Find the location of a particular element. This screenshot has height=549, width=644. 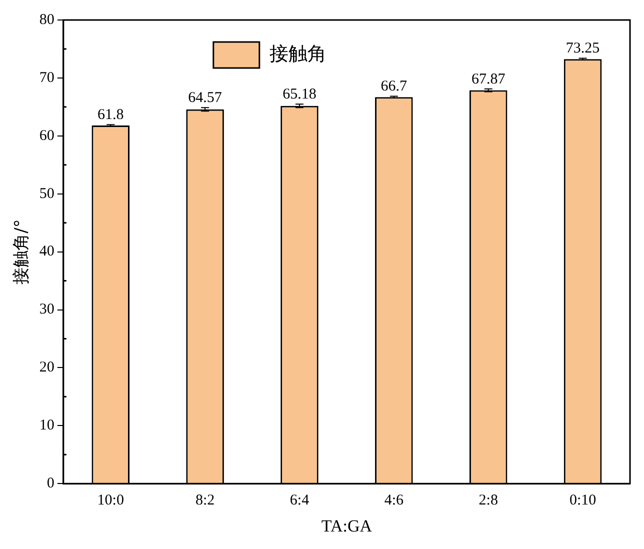

y-tick-label: 70 is located at coordinates (46, 78).